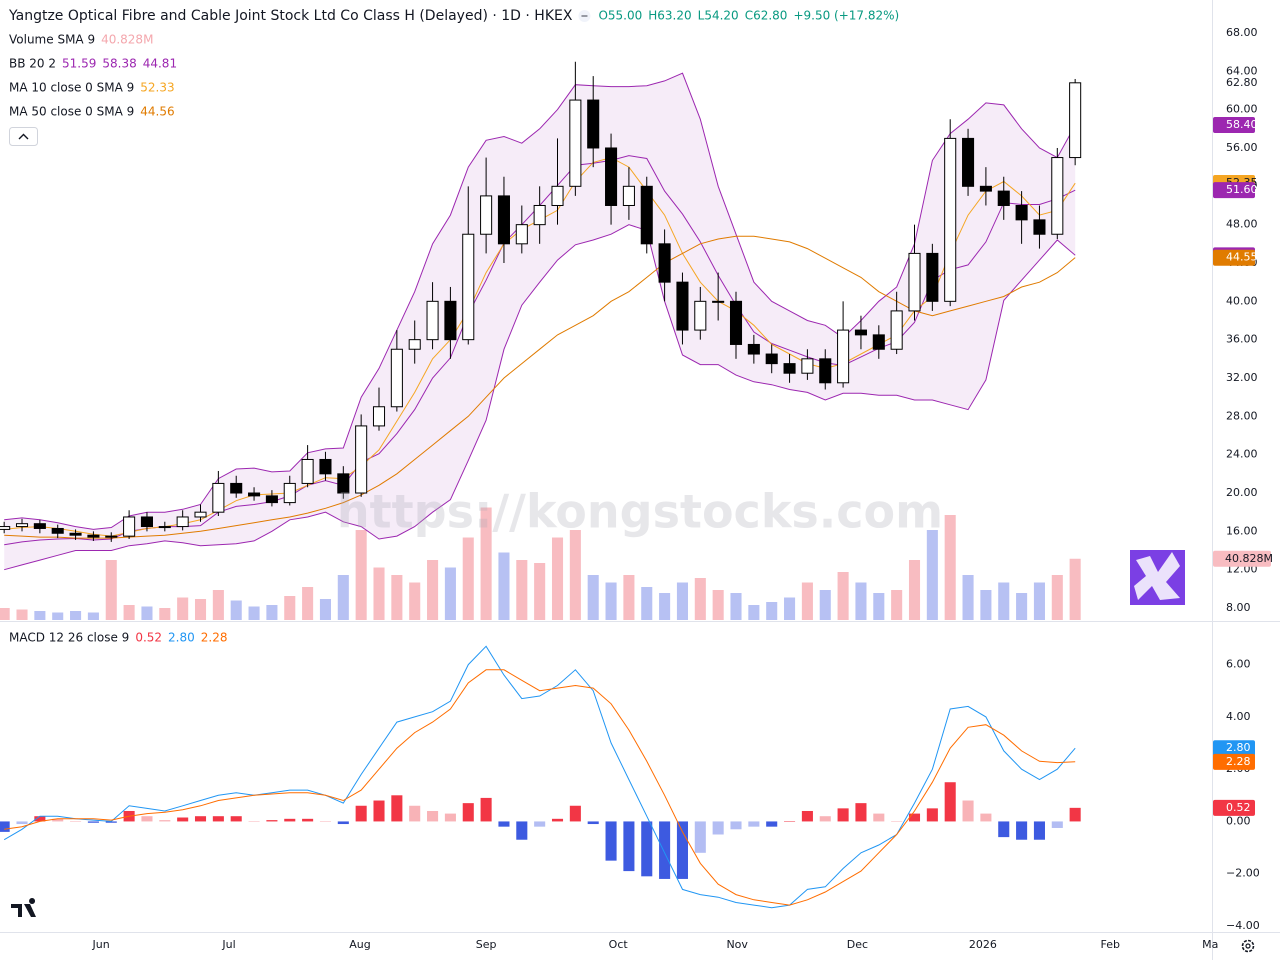 The image size is (1280, 960). I want to click on y-tick-label: 8.00, so click(1238, 607).